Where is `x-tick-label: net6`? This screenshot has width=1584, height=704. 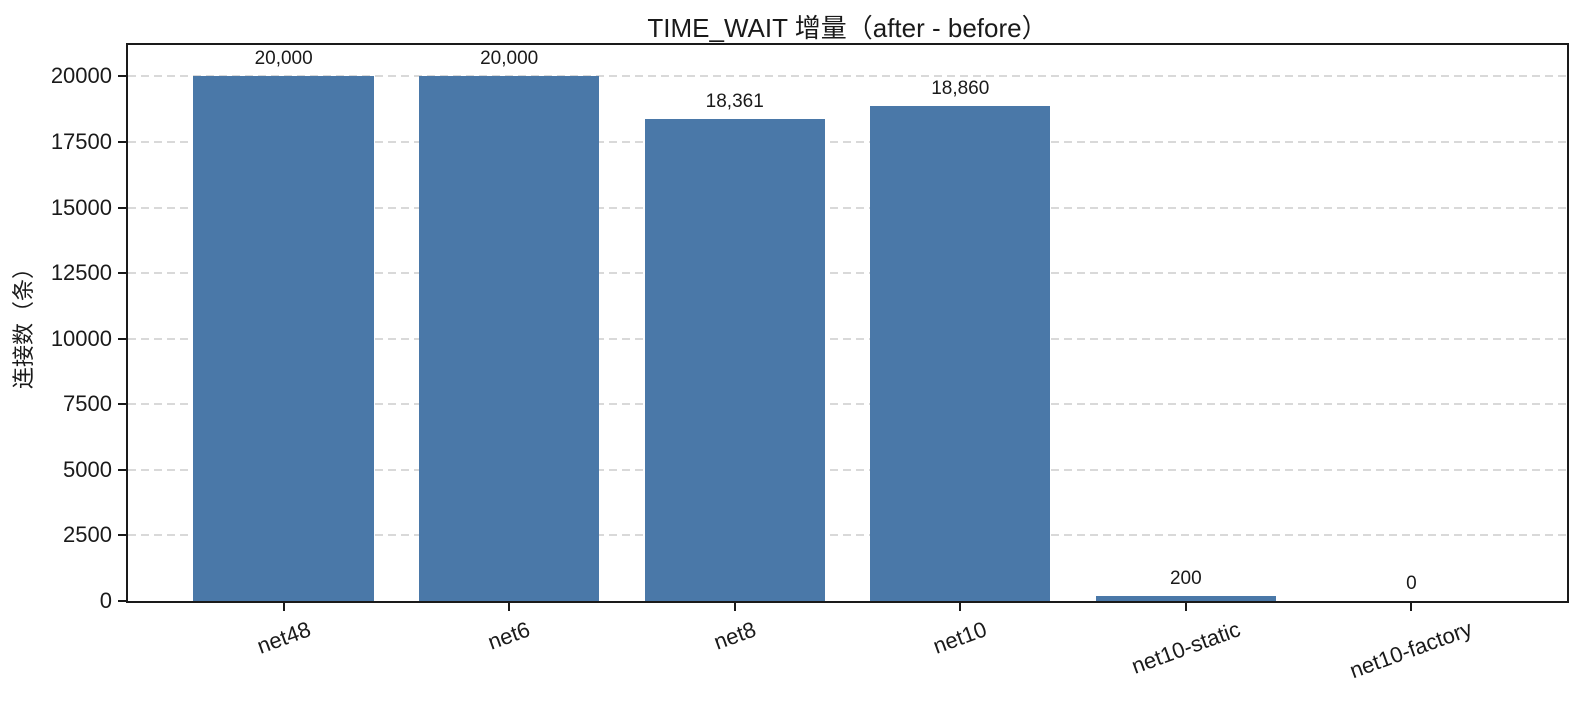 x-tick-label: net6 is located at coordinates (509, 635).